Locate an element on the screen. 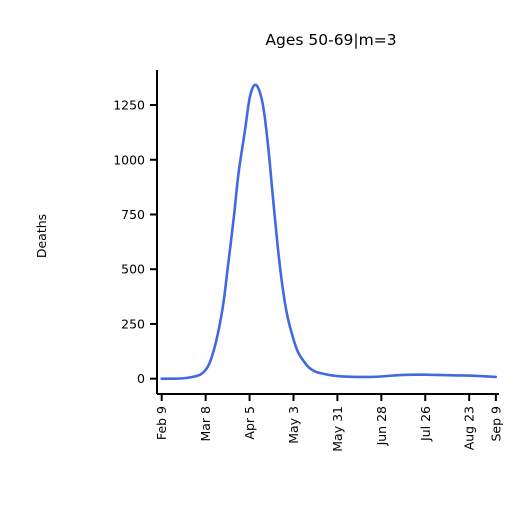  x-tick-label: Apr 5 is located at coordinates (249, 423).